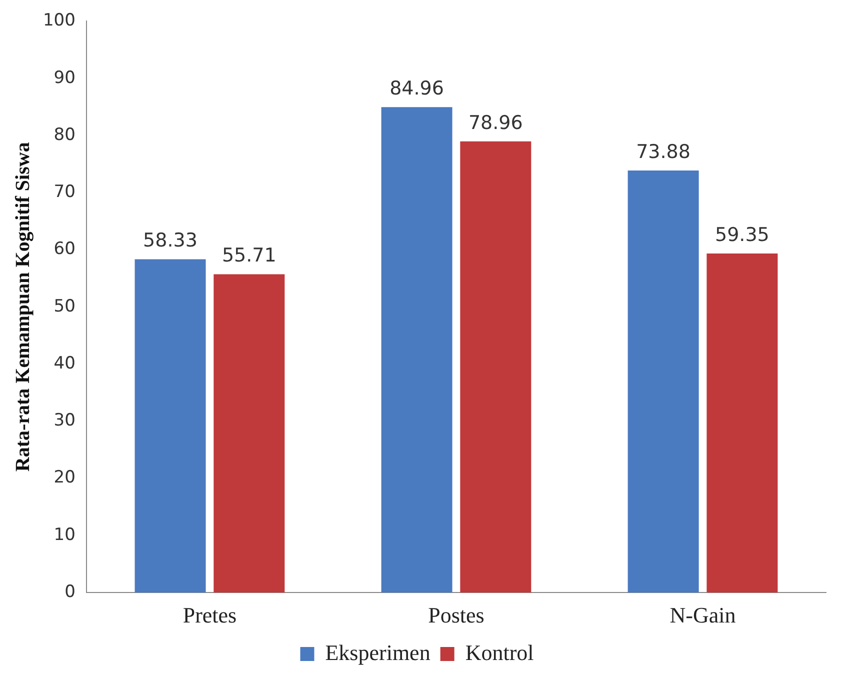 The width and height of the screenshot is (854, 683). Describe the element at coordinates (377, 652) in the screenshot. I see `legend-label: Eksperimen` at that location.